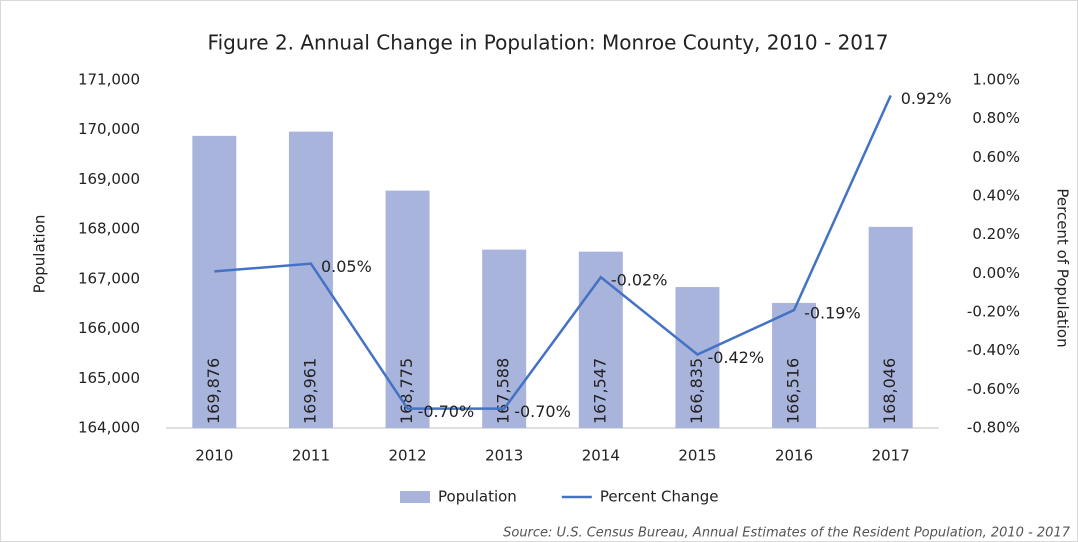 This screenshot has height=542, width=1078. What do you see at coordinates (697, 456) in the screenshot?
I see `x-tick-label: 2015` at bounding box center [697, 456].